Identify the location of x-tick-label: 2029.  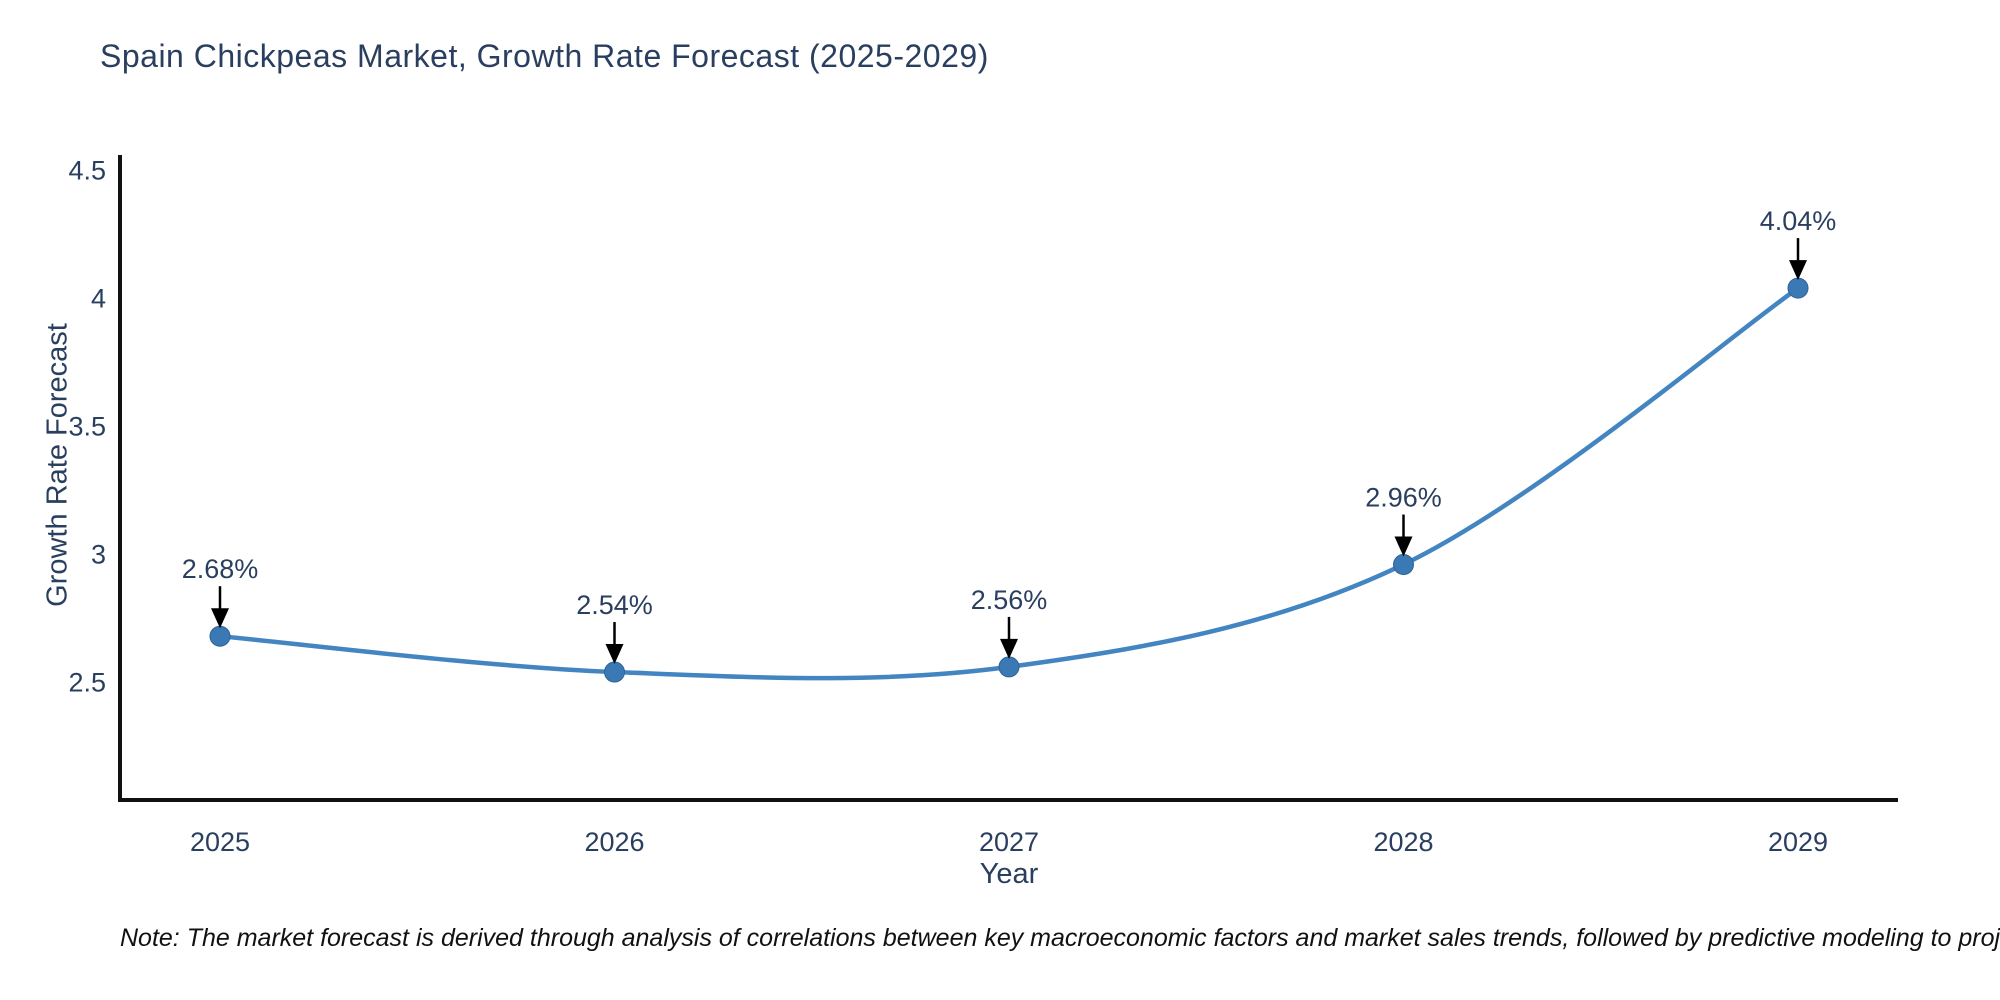
(1798, 842).